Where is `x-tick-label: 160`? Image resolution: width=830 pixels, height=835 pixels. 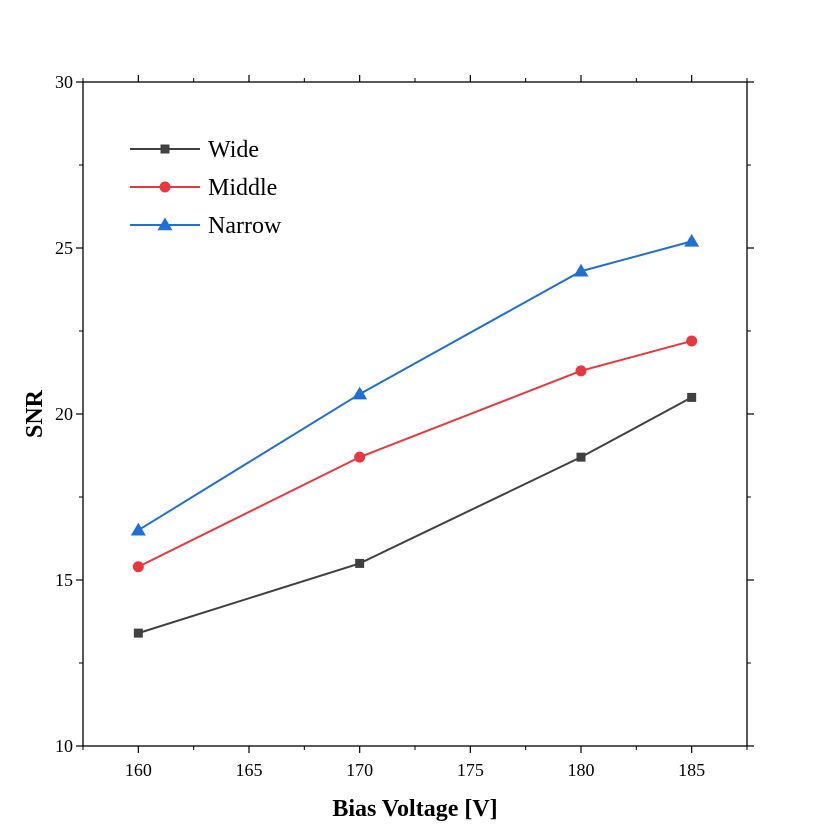 x-tick-label: 160 is located at coordinates (138, 770).